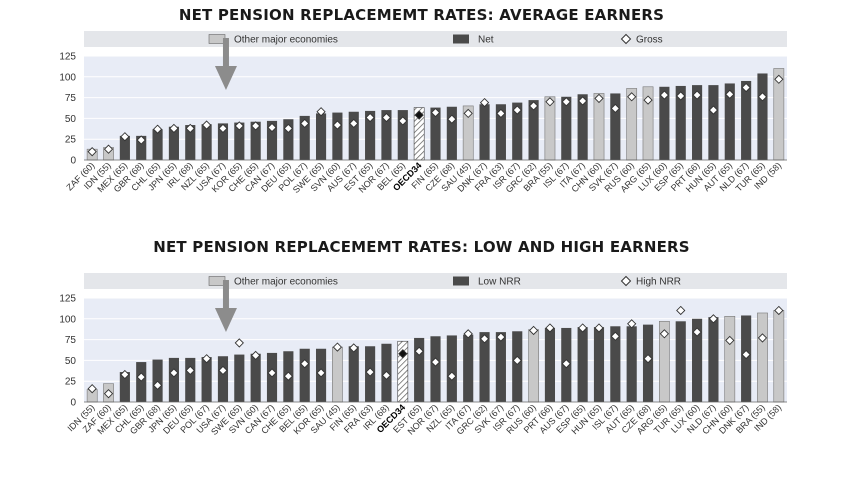 The height and width of the screenshot is (481, 843). I want to click on y-tick-label: 100, so click(67, 77).